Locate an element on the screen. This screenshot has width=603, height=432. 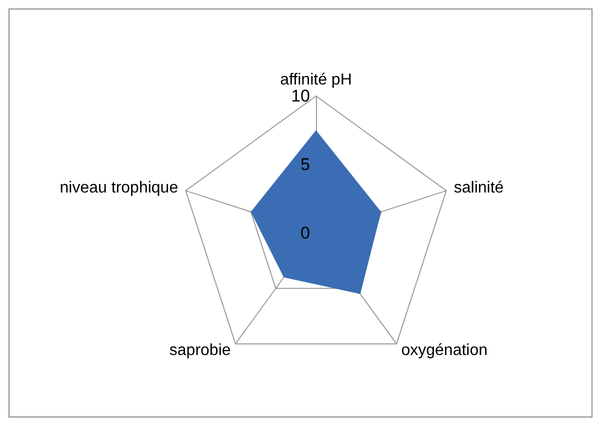
y-tick-label: 10 is located at coordinates (300, 96).